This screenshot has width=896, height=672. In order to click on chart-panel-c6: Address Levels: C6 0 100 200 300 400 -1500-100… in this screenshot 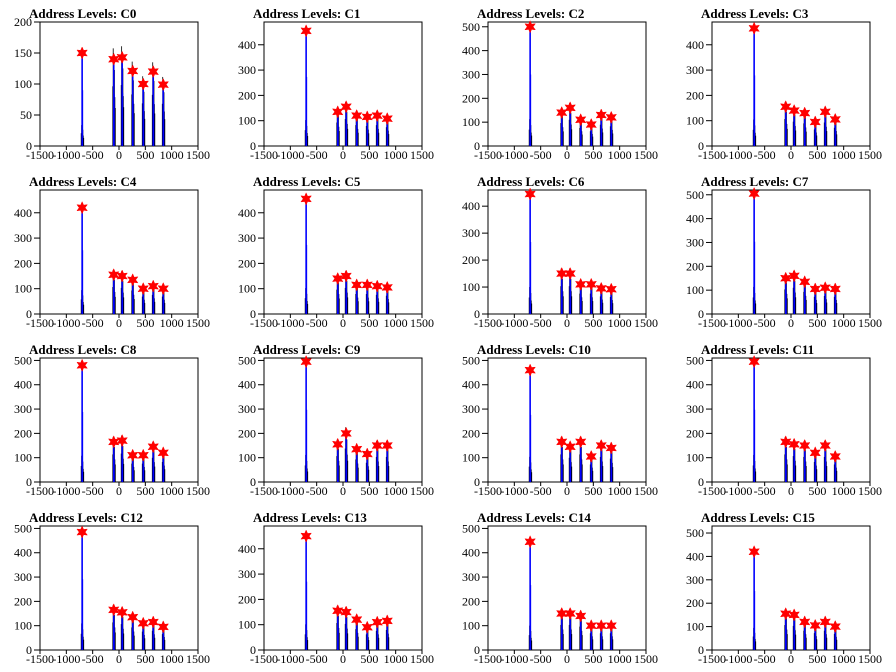, I will do `click(560, 252)`.